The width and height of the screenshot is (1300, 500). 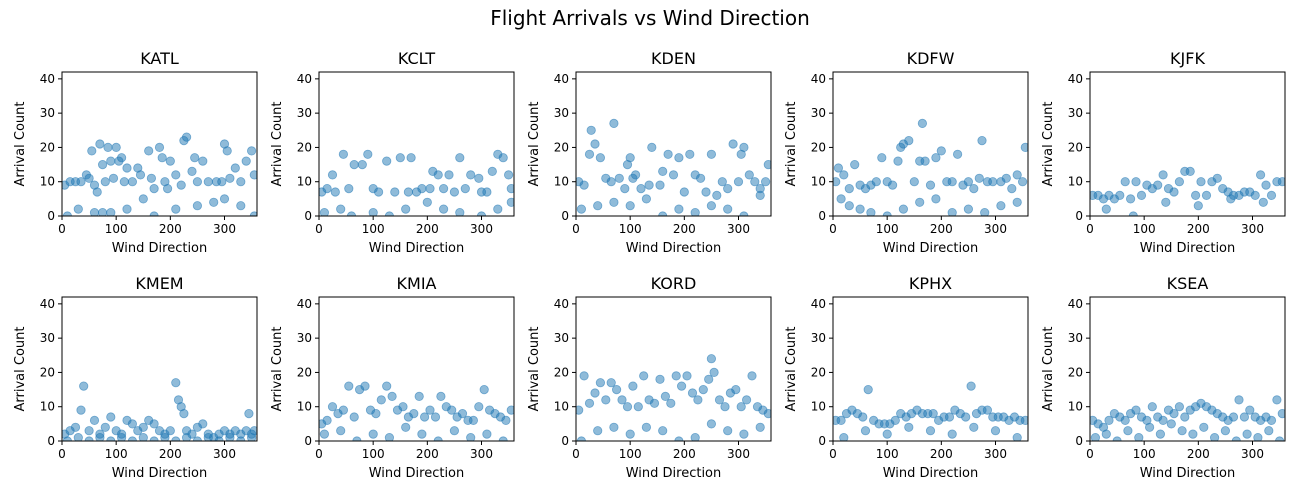 I want to click on subplot-title: KORD, so click(x=674, y=283).